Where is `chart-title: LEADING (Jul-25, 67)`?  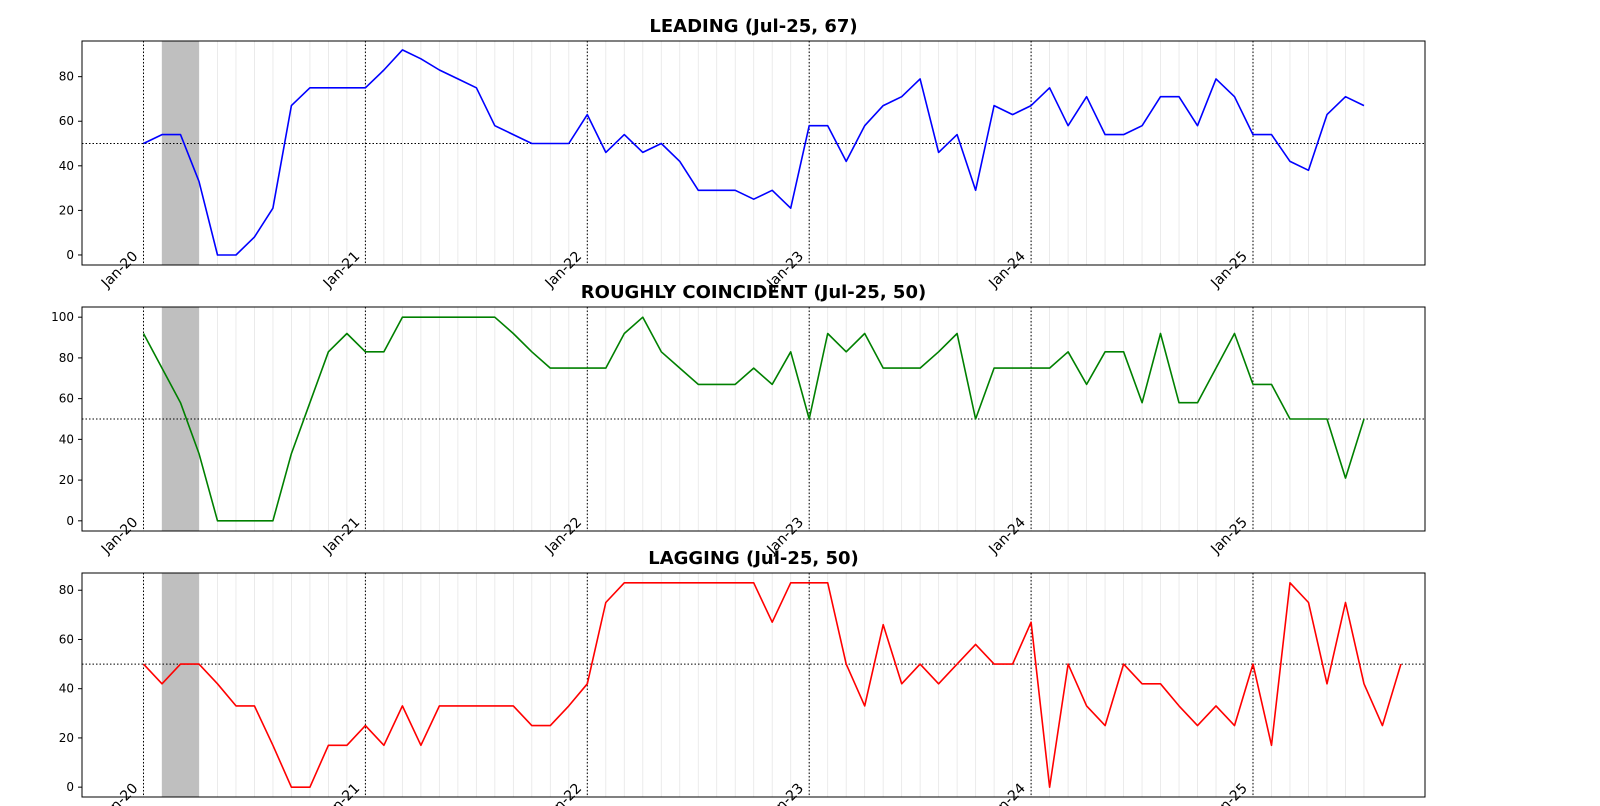 chart-title: LEADING (Jul-25, 67) is located at coordinates (753, 26).